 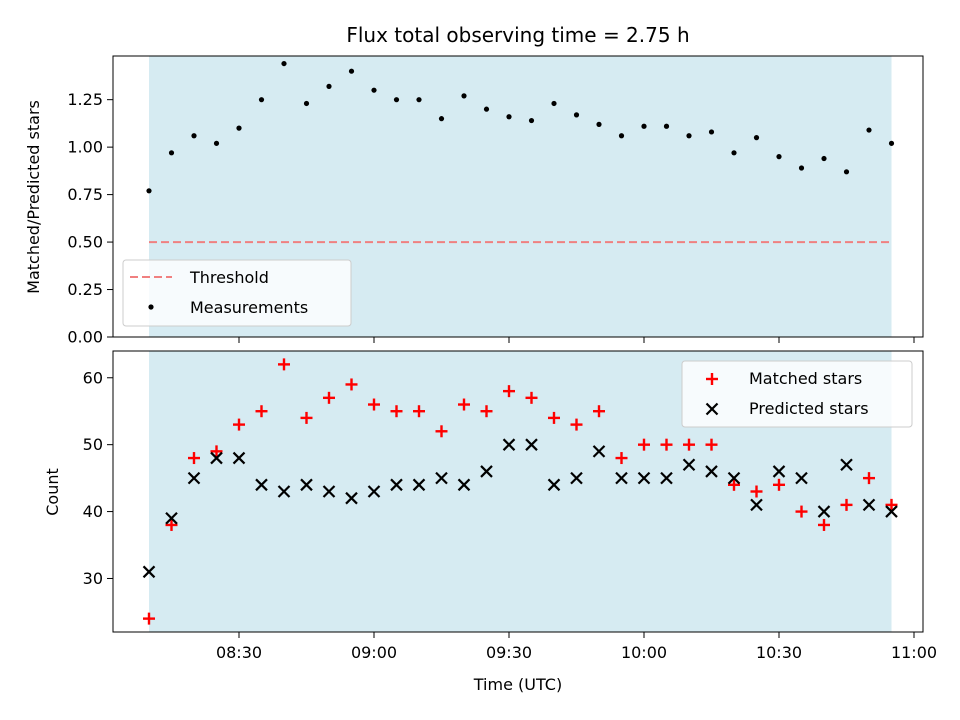 What do you see at coordinates (809, 408) in the screenshot?
I see `legend-predicted-label: Predicted stars` at bounding box center [809, 408].